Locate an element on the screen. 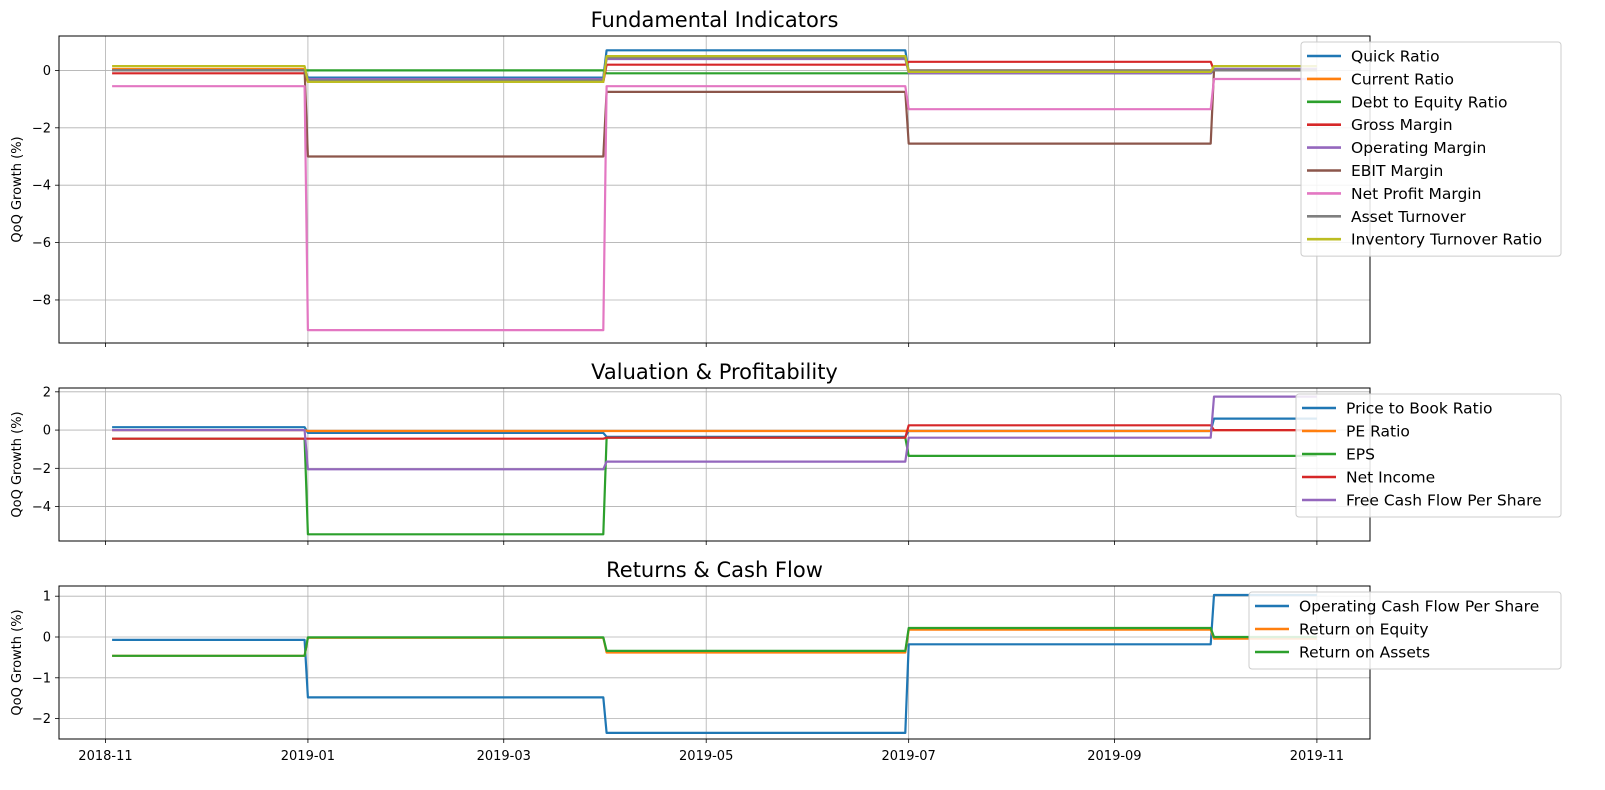 The height and width of the screenshot is (790, 1605). legend-label: Net Income is located at coordinates (1390, 478).